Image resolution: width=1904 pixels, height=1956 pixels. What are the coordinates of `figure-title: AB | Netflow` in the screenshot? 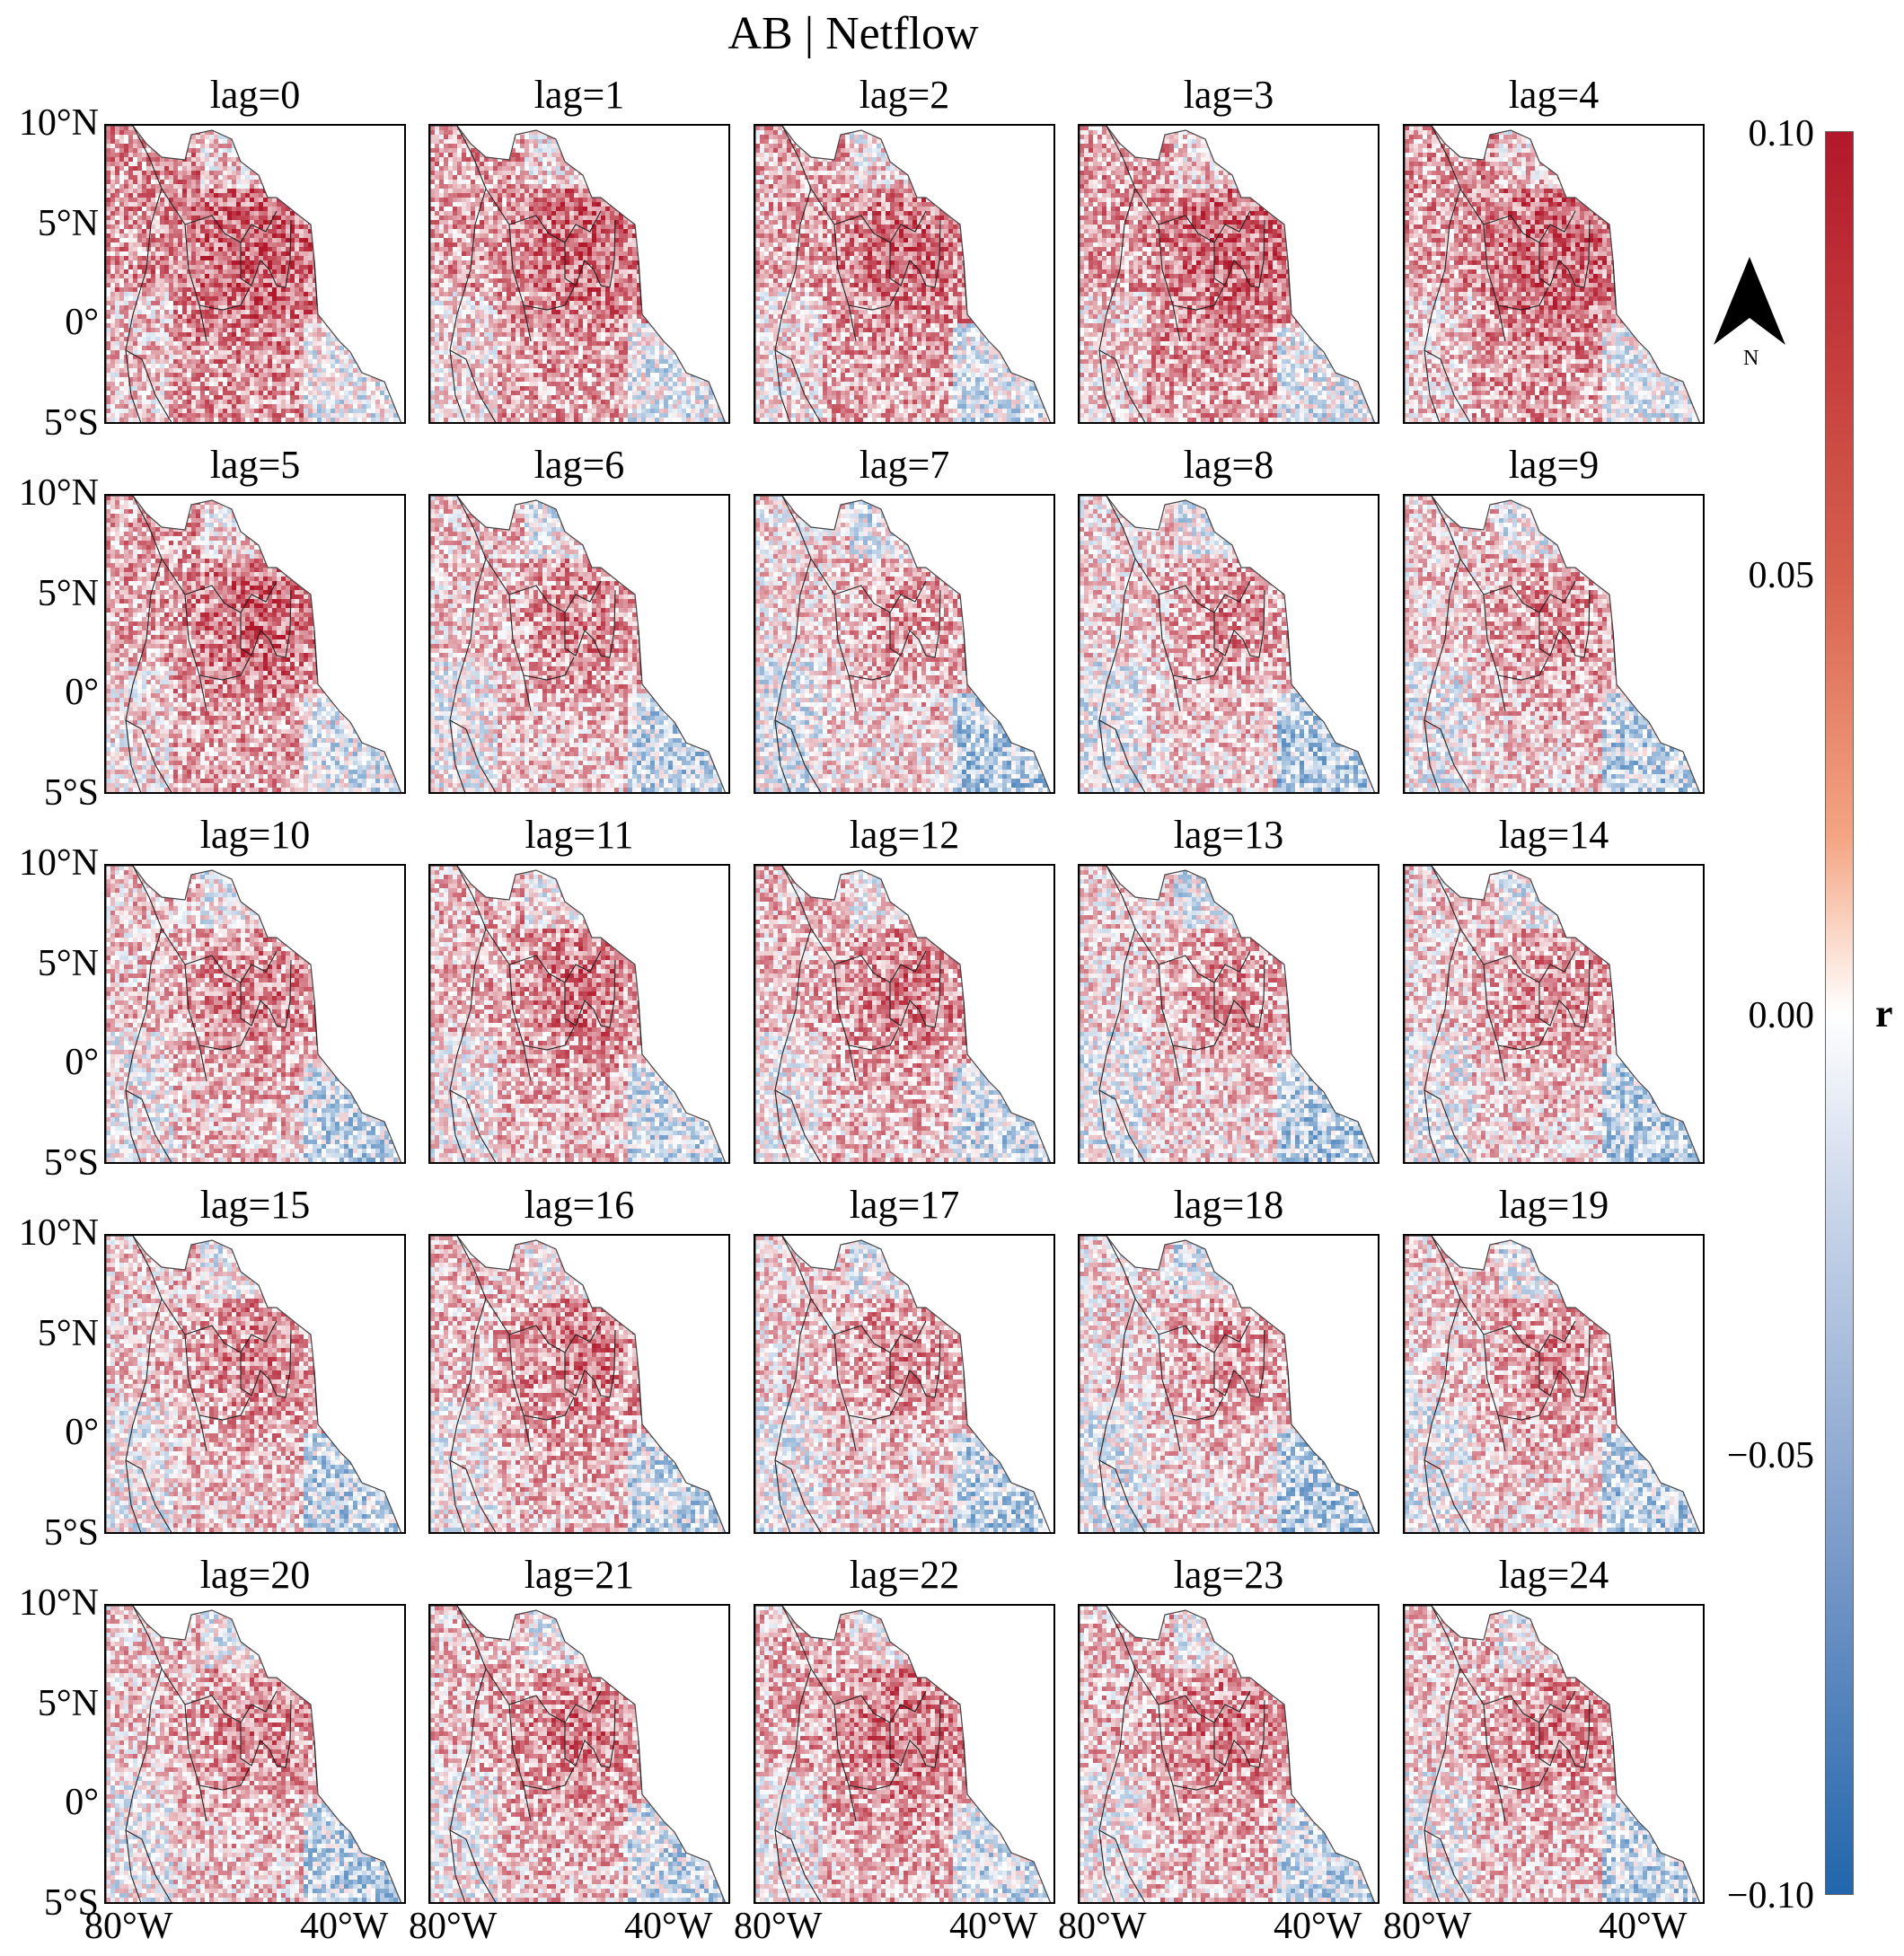 It's located at (853, 33).